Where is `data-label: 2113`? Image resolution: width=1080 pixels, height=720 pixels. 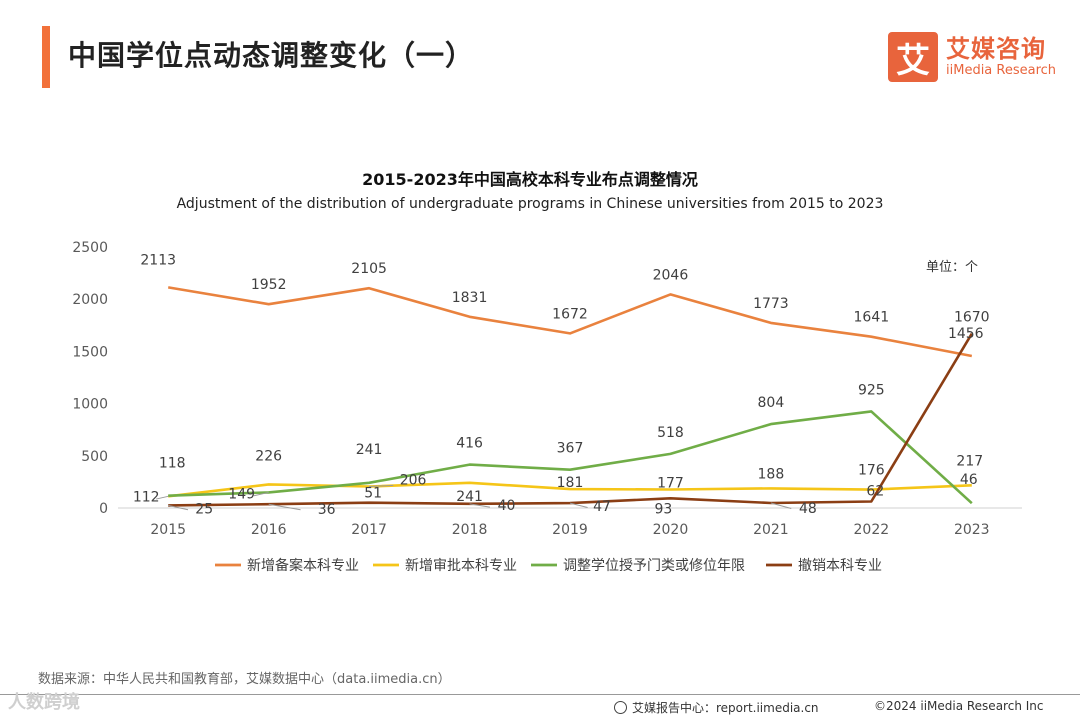
data-label: 2113 is located at coordinates (158, 260).